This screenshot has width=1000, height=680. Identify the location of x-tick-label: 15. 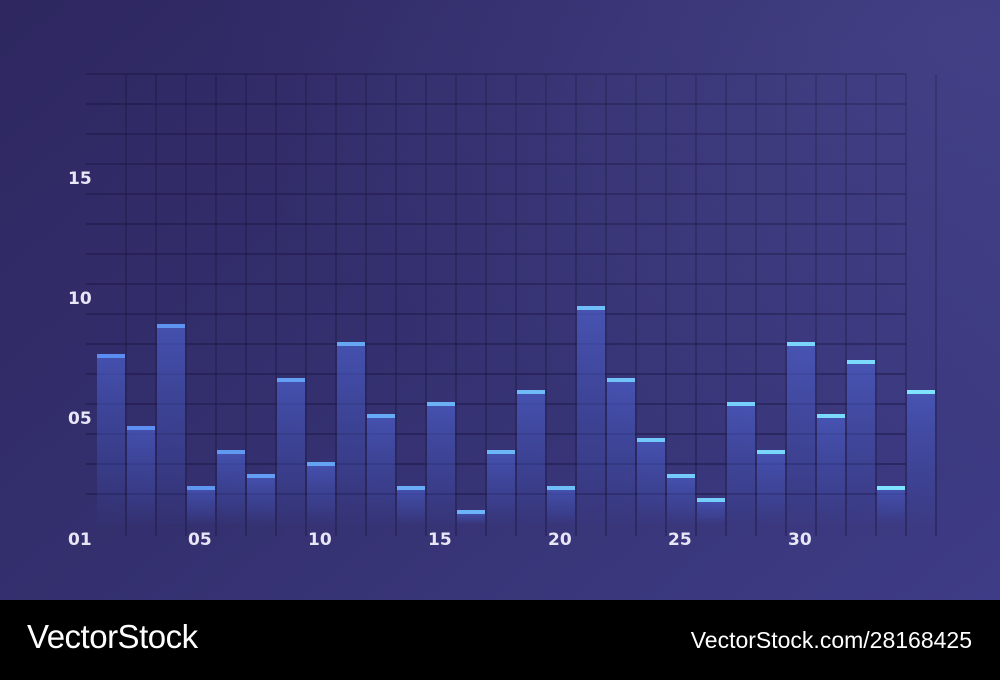
(440, 540).